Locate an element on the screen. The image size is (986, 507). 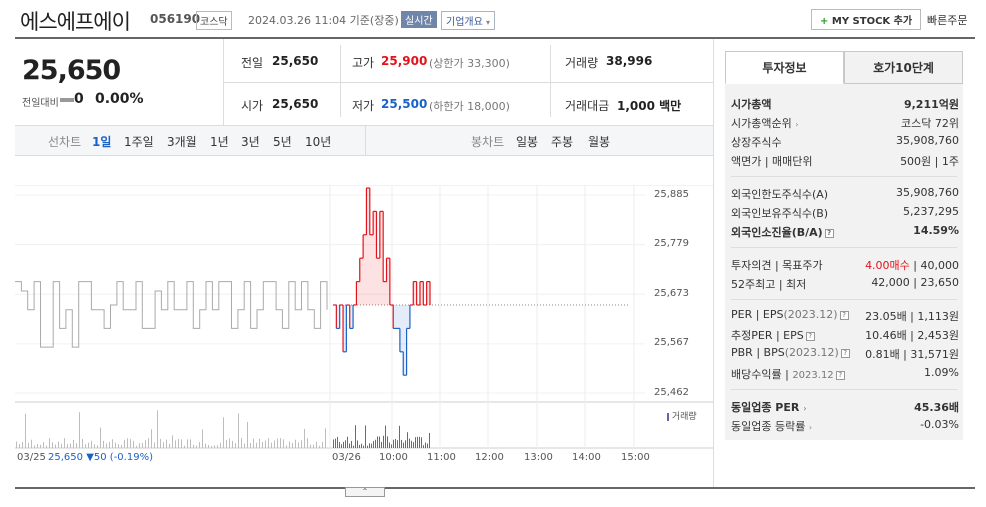
candle-daily: 일봉 is located at coordinates (527, 142).